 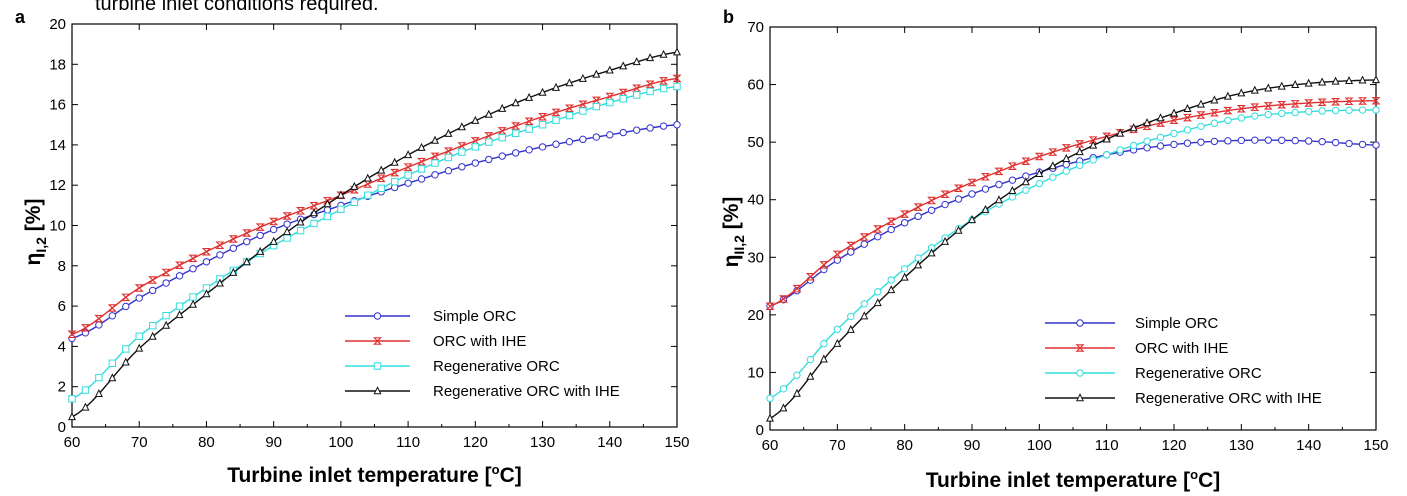 I want to click on x-tick-label: 110, so click(x=1107, y=445).